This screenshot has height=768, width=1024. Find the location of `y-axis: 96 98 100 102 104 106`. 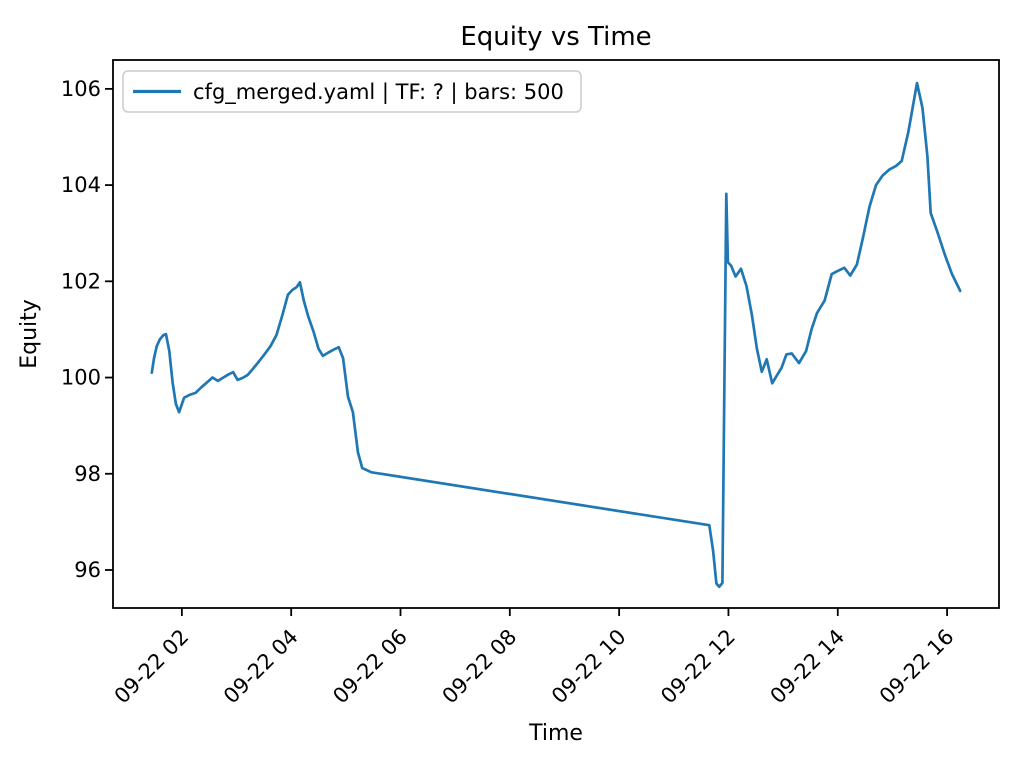

y-axis: 96 98 100 102 104 106 is located at coordinates (87, 329).